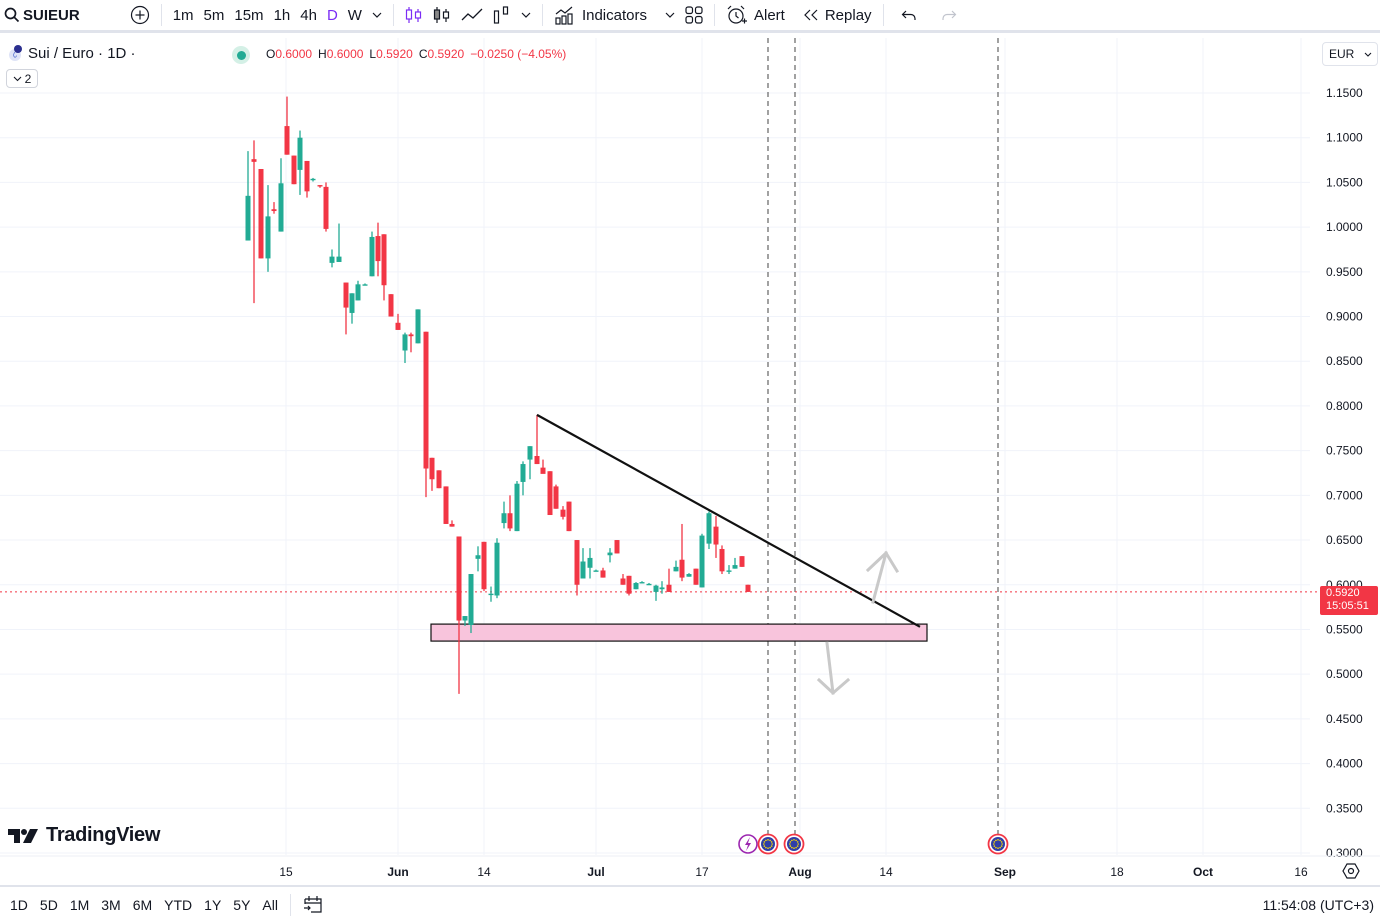  Describe the element at coordinates (1344, 495) in the screenshot. I see `price-axis-label: 0.7000` at that location.